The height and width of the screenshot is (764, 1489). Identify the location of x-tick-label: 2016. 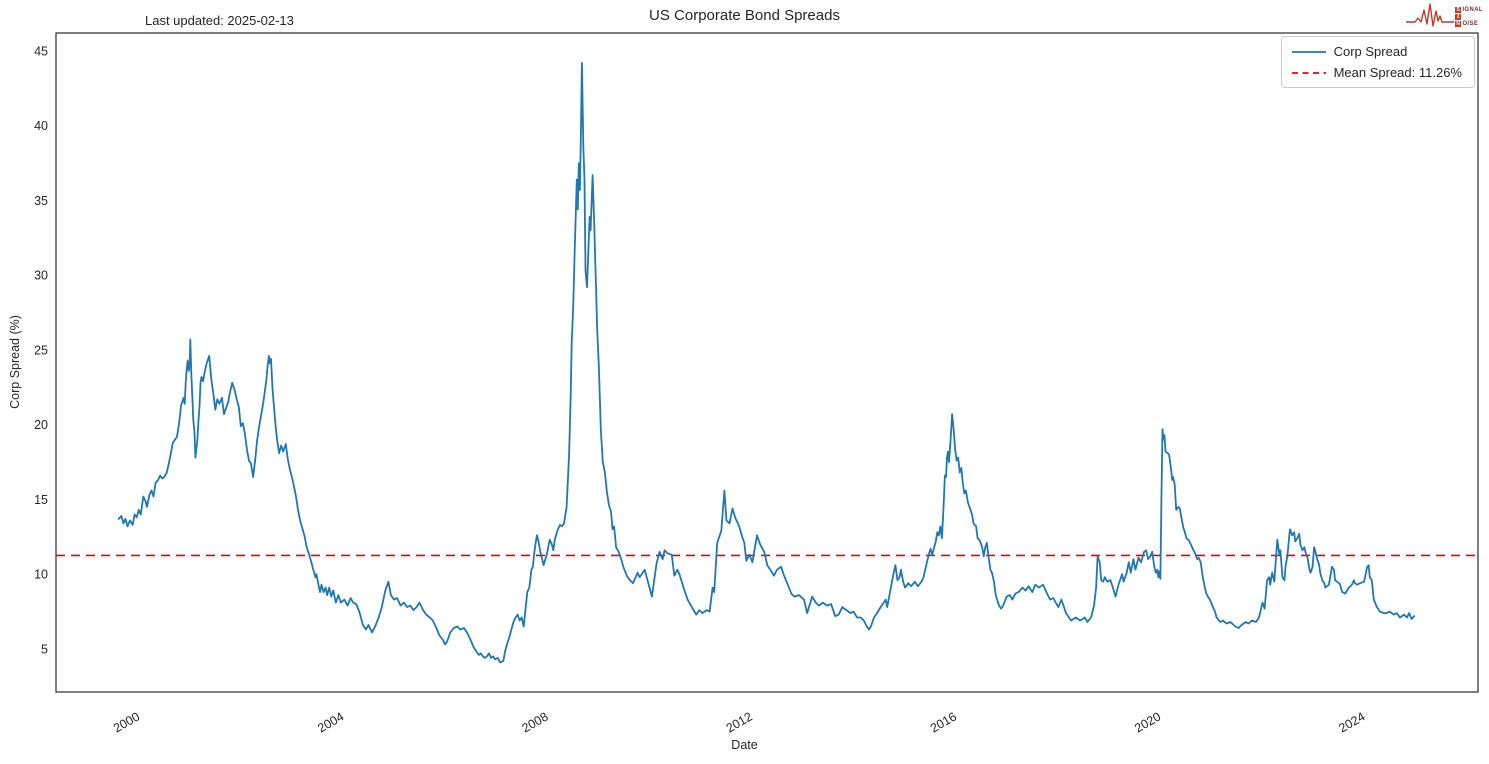
(943, 722).